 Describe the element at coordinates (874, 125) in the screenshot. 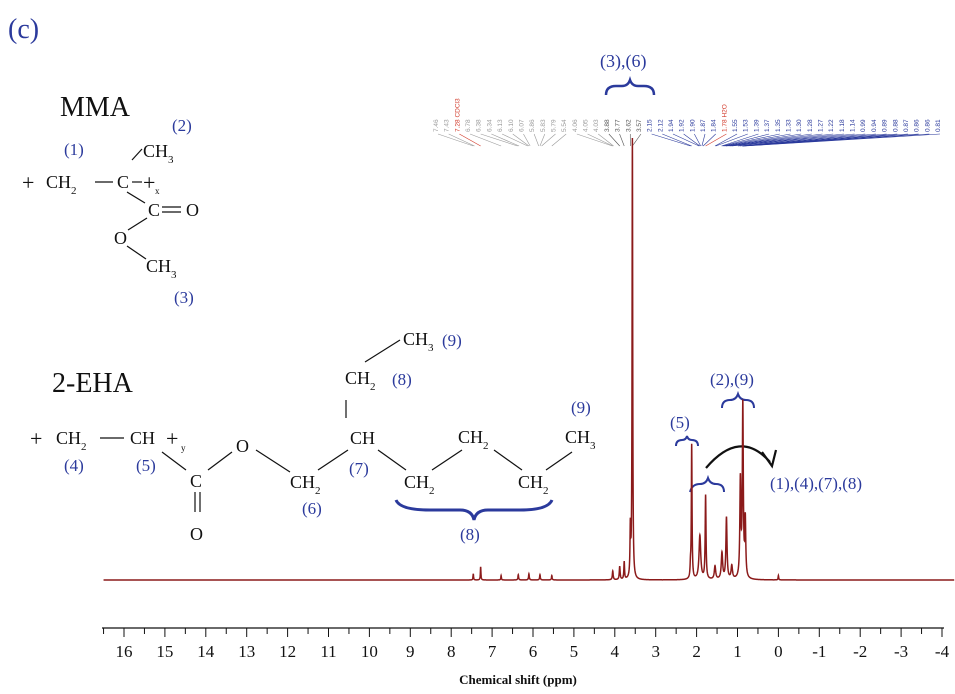

I see `peak-list-value: 0.94` at that location.